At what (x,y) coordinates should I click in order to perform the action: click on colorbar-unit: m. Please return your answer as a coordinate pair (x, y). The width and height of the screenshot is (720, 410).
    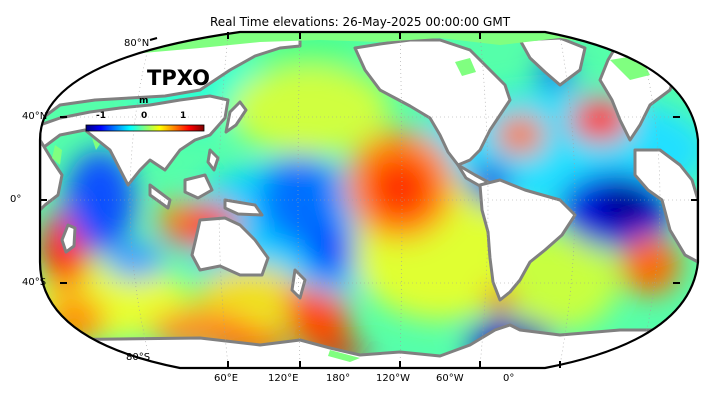
    Looking at the image, I should click on (144, 101).